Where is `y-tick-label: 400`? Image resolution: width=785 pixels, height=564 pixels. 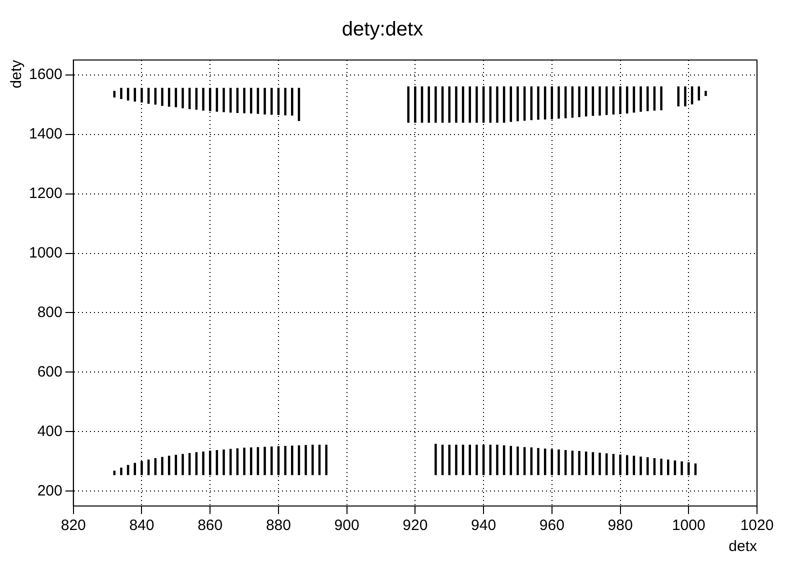
y-tick-label: 400 is located at coordinates (49, 431).